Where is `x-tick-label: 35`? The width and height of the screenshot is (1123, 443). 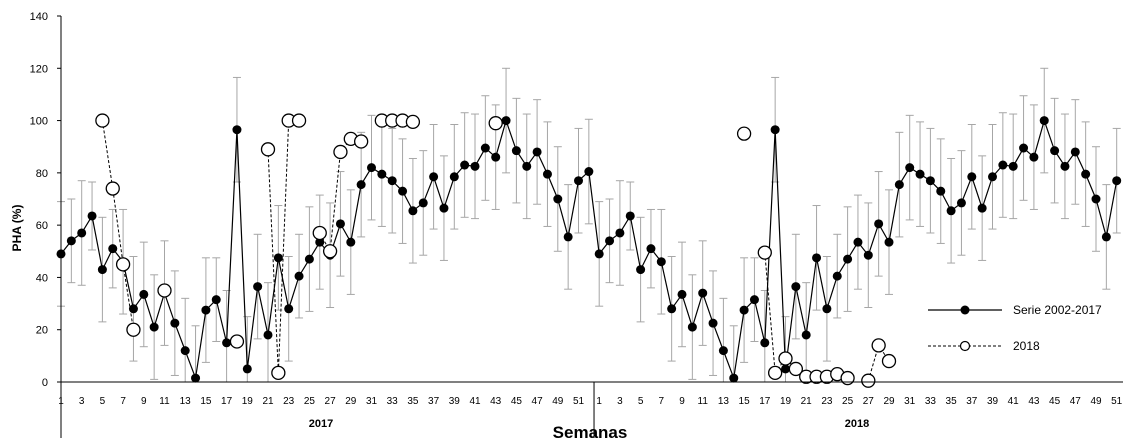 x-tick-label: 35 is located at coordinates (952, 401).